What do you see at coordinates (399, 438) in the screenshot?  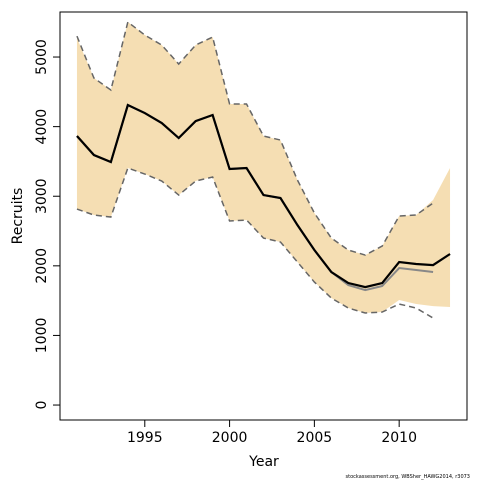 I see `x-tick-label: 2010` at bounding box center [399, 438].